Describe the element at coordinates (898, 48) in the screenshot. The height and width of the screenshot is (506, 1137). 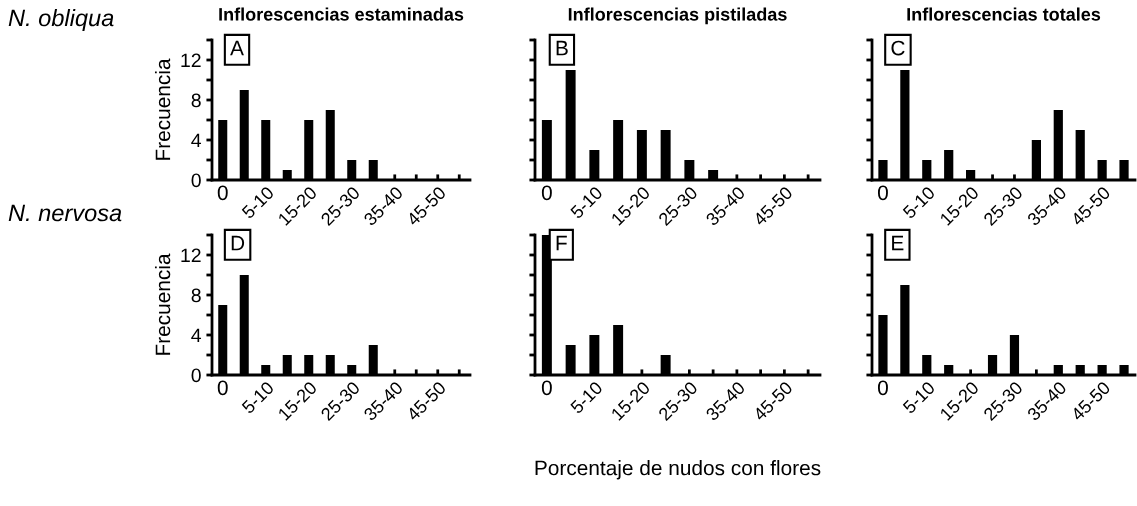
I see `annotation: C` at that location.